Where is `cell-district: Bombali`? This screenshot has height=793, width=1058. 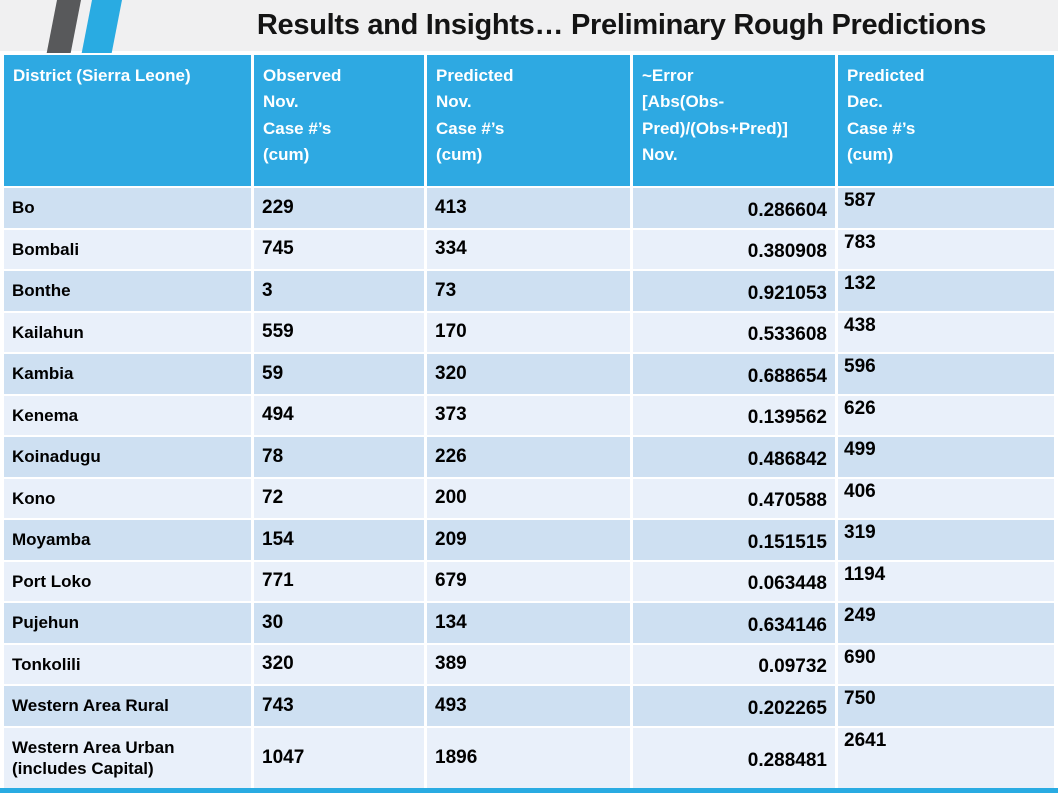
cell-district: Bombali is located at coordinates (129, 249).